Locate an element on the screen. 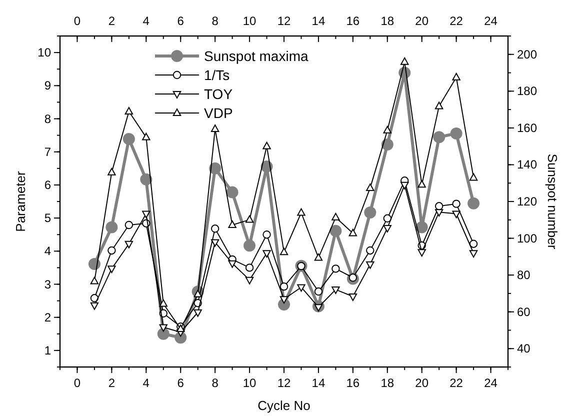  x-tick-label: 10 is located at coordinates (249, 21).